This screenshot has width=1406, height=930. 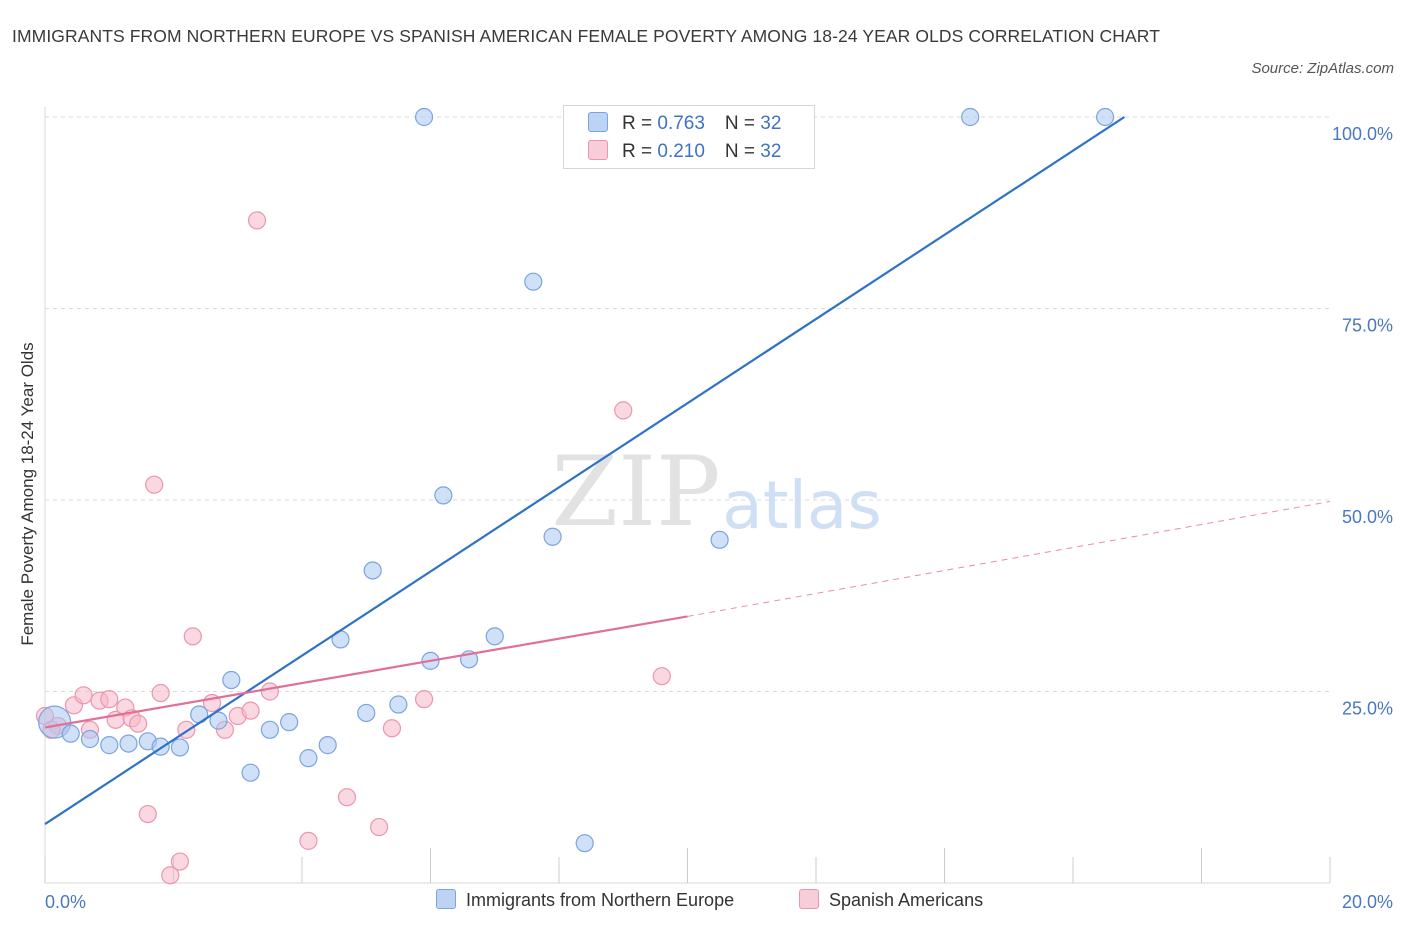 What do you see at coordinates (366, 672) in the screenshot?
I see `trend-line-spanish-americans` at bounding box center [366, 672].